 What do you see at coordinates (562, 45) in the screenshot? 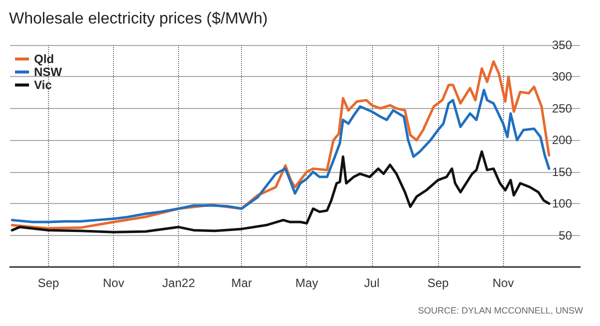
I see `y-tick-label: 350` at bounding box center [562, 45].